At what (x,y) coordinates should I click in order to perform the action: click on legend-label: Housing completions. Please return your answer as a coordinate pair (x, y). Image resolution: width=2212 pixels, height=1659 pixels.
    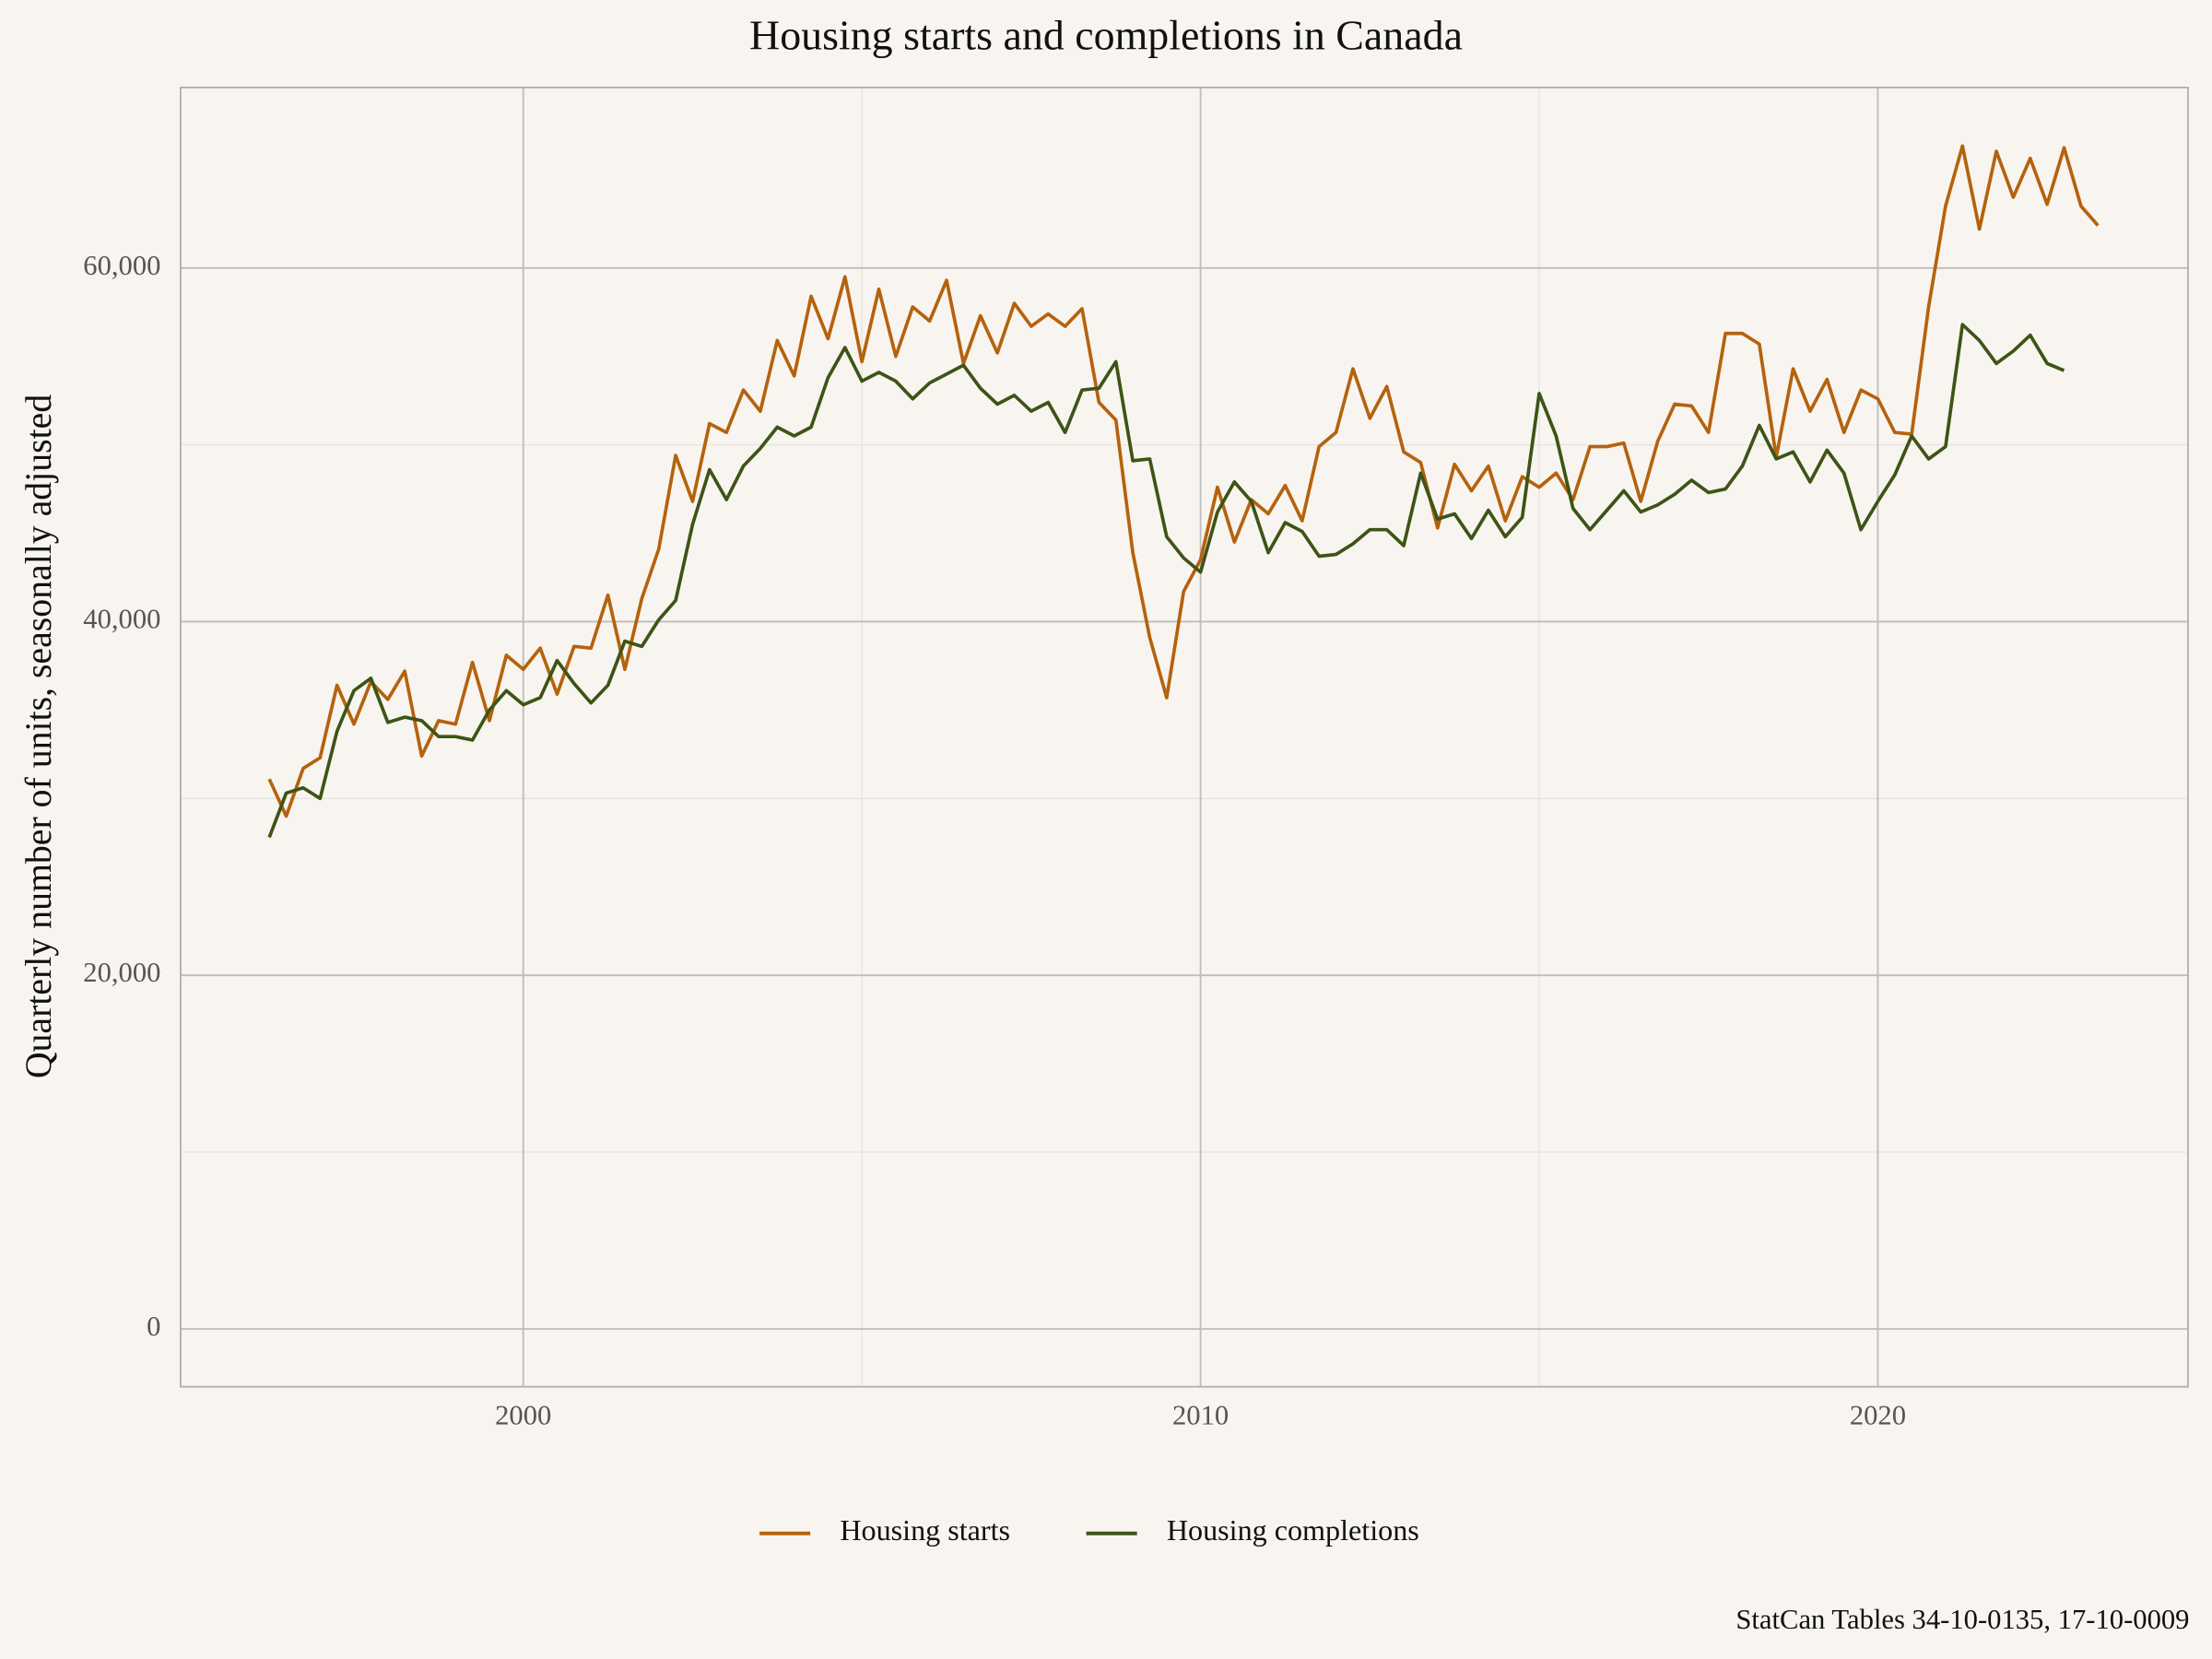
    Looking at the image, I should click on (1293, 1530).